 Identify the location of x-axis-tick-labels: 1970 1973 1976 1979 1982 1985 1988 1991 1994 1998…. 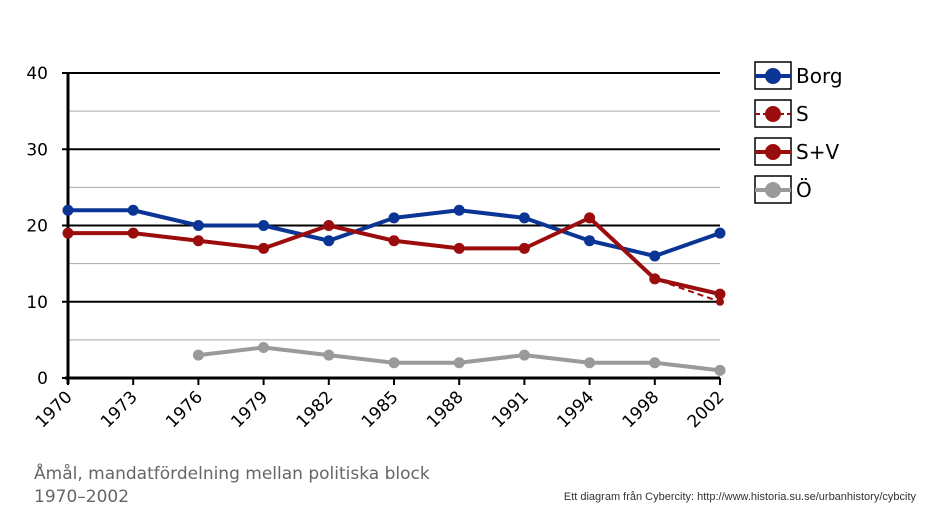
(380, 409).